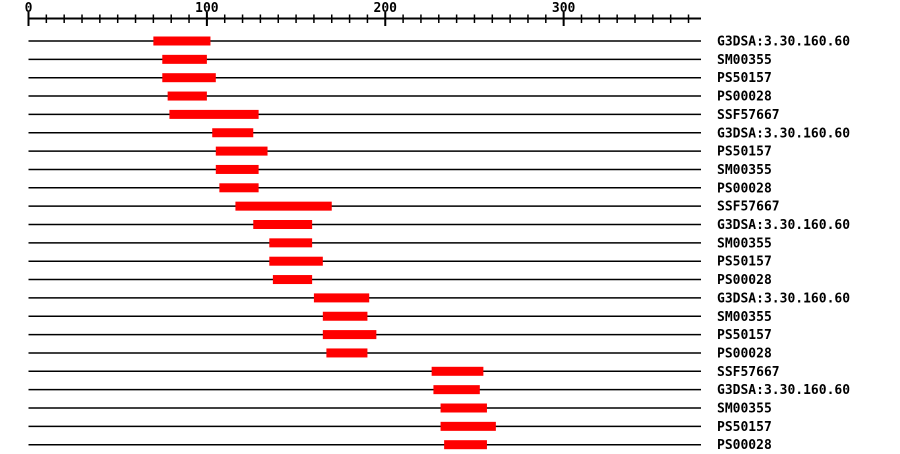 The image size is (900, 454). I want to click on axis-tick-label: 0, so click(29, 8).